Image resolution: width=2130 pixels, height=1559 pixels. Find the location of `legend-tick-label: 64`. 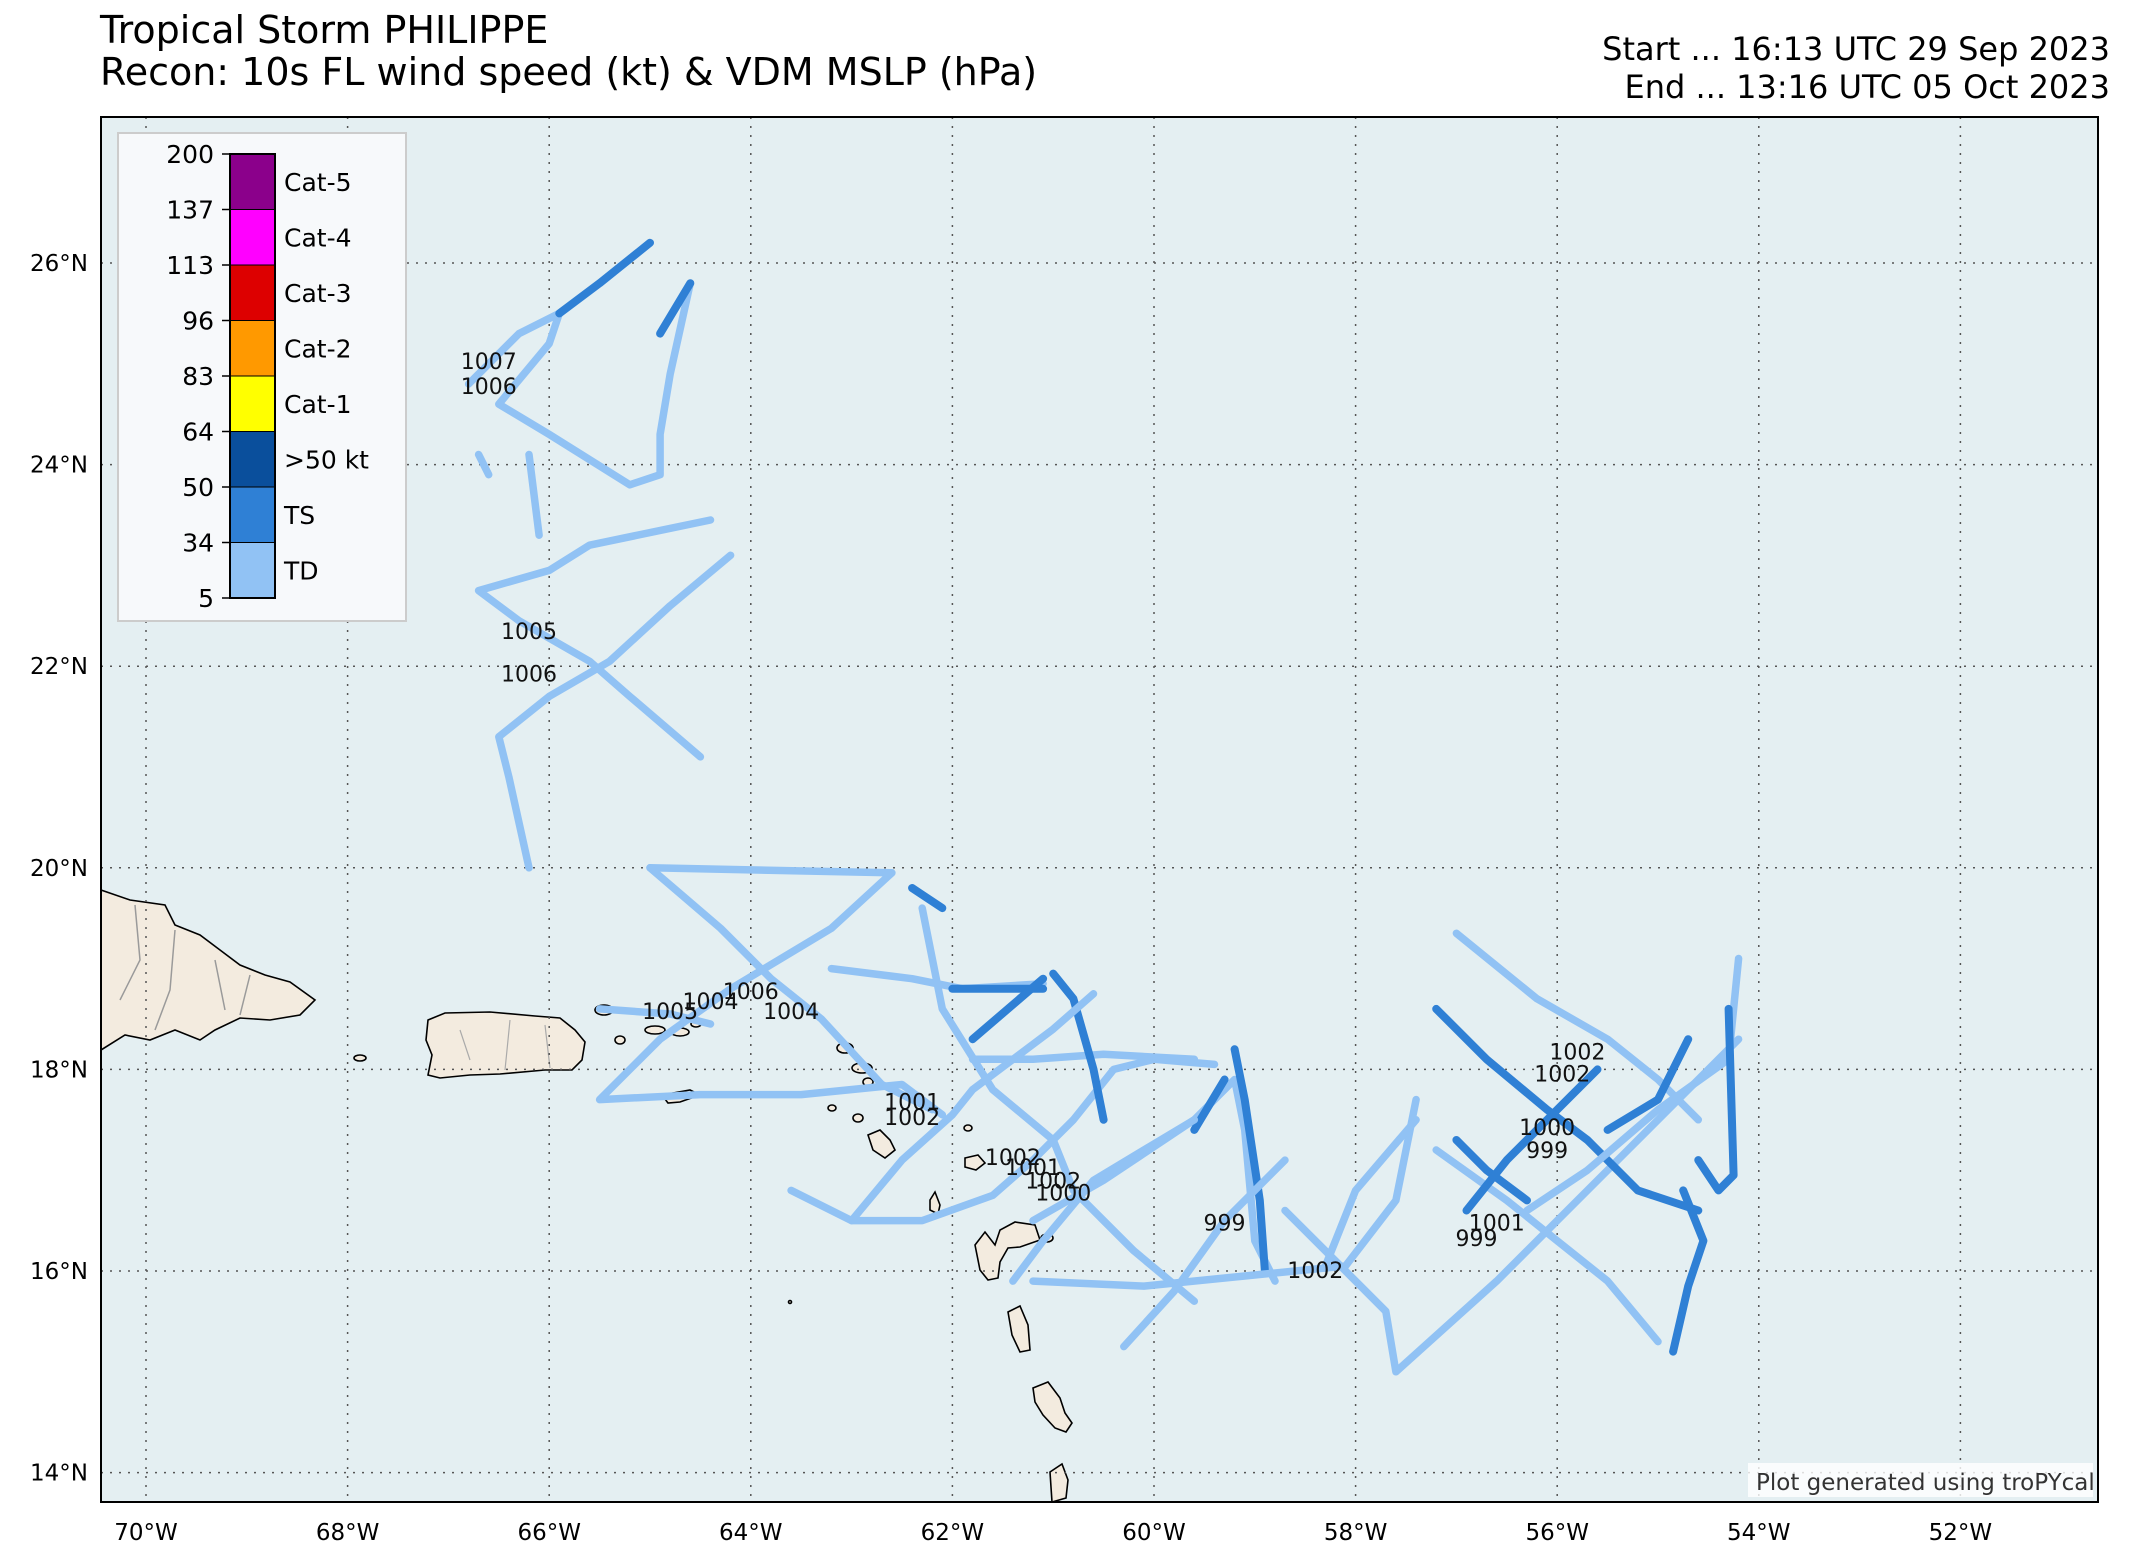

legend-tick-label: 64 is located at coordinates (198, 432).